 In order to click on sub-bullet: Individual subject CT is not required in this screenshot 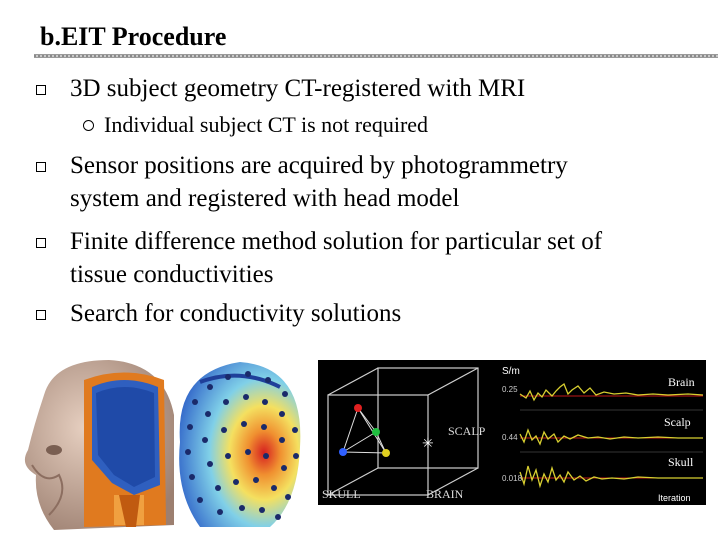, I will do `click(266, 124)`.